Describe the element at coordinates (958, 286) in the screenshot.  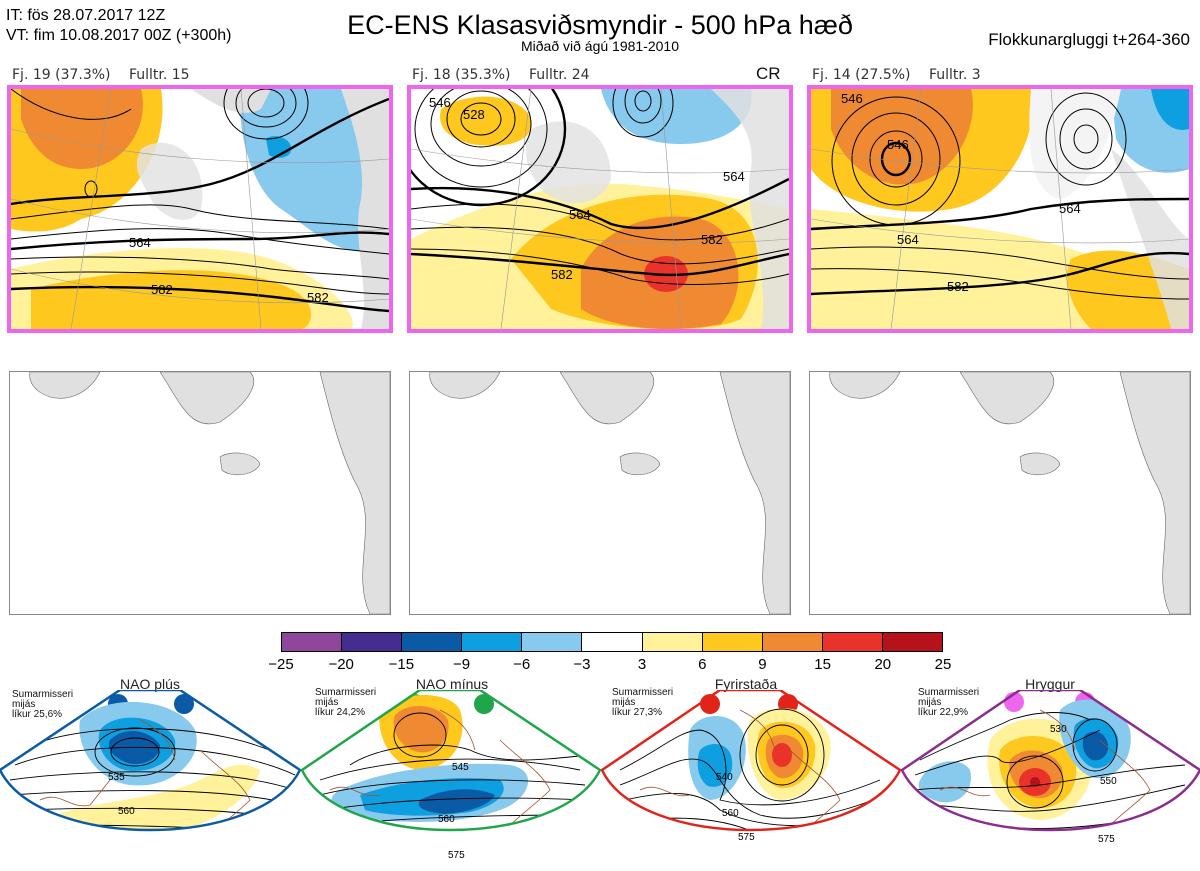
I see `cluster-3-contour-label-5: 582` at that location.